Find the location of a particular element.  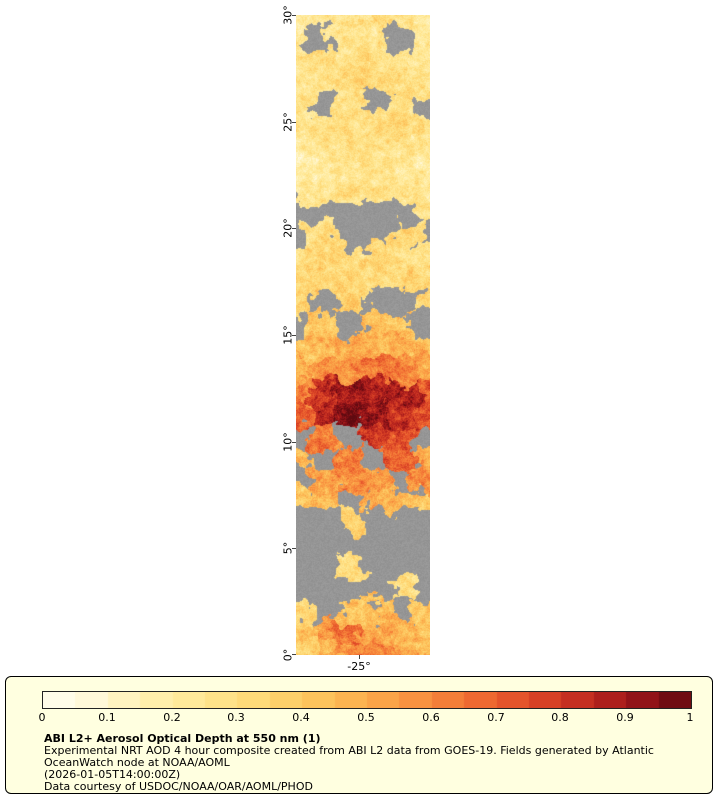

colorbar-tick-label: 0.9 is located at coordinates (625, 717).